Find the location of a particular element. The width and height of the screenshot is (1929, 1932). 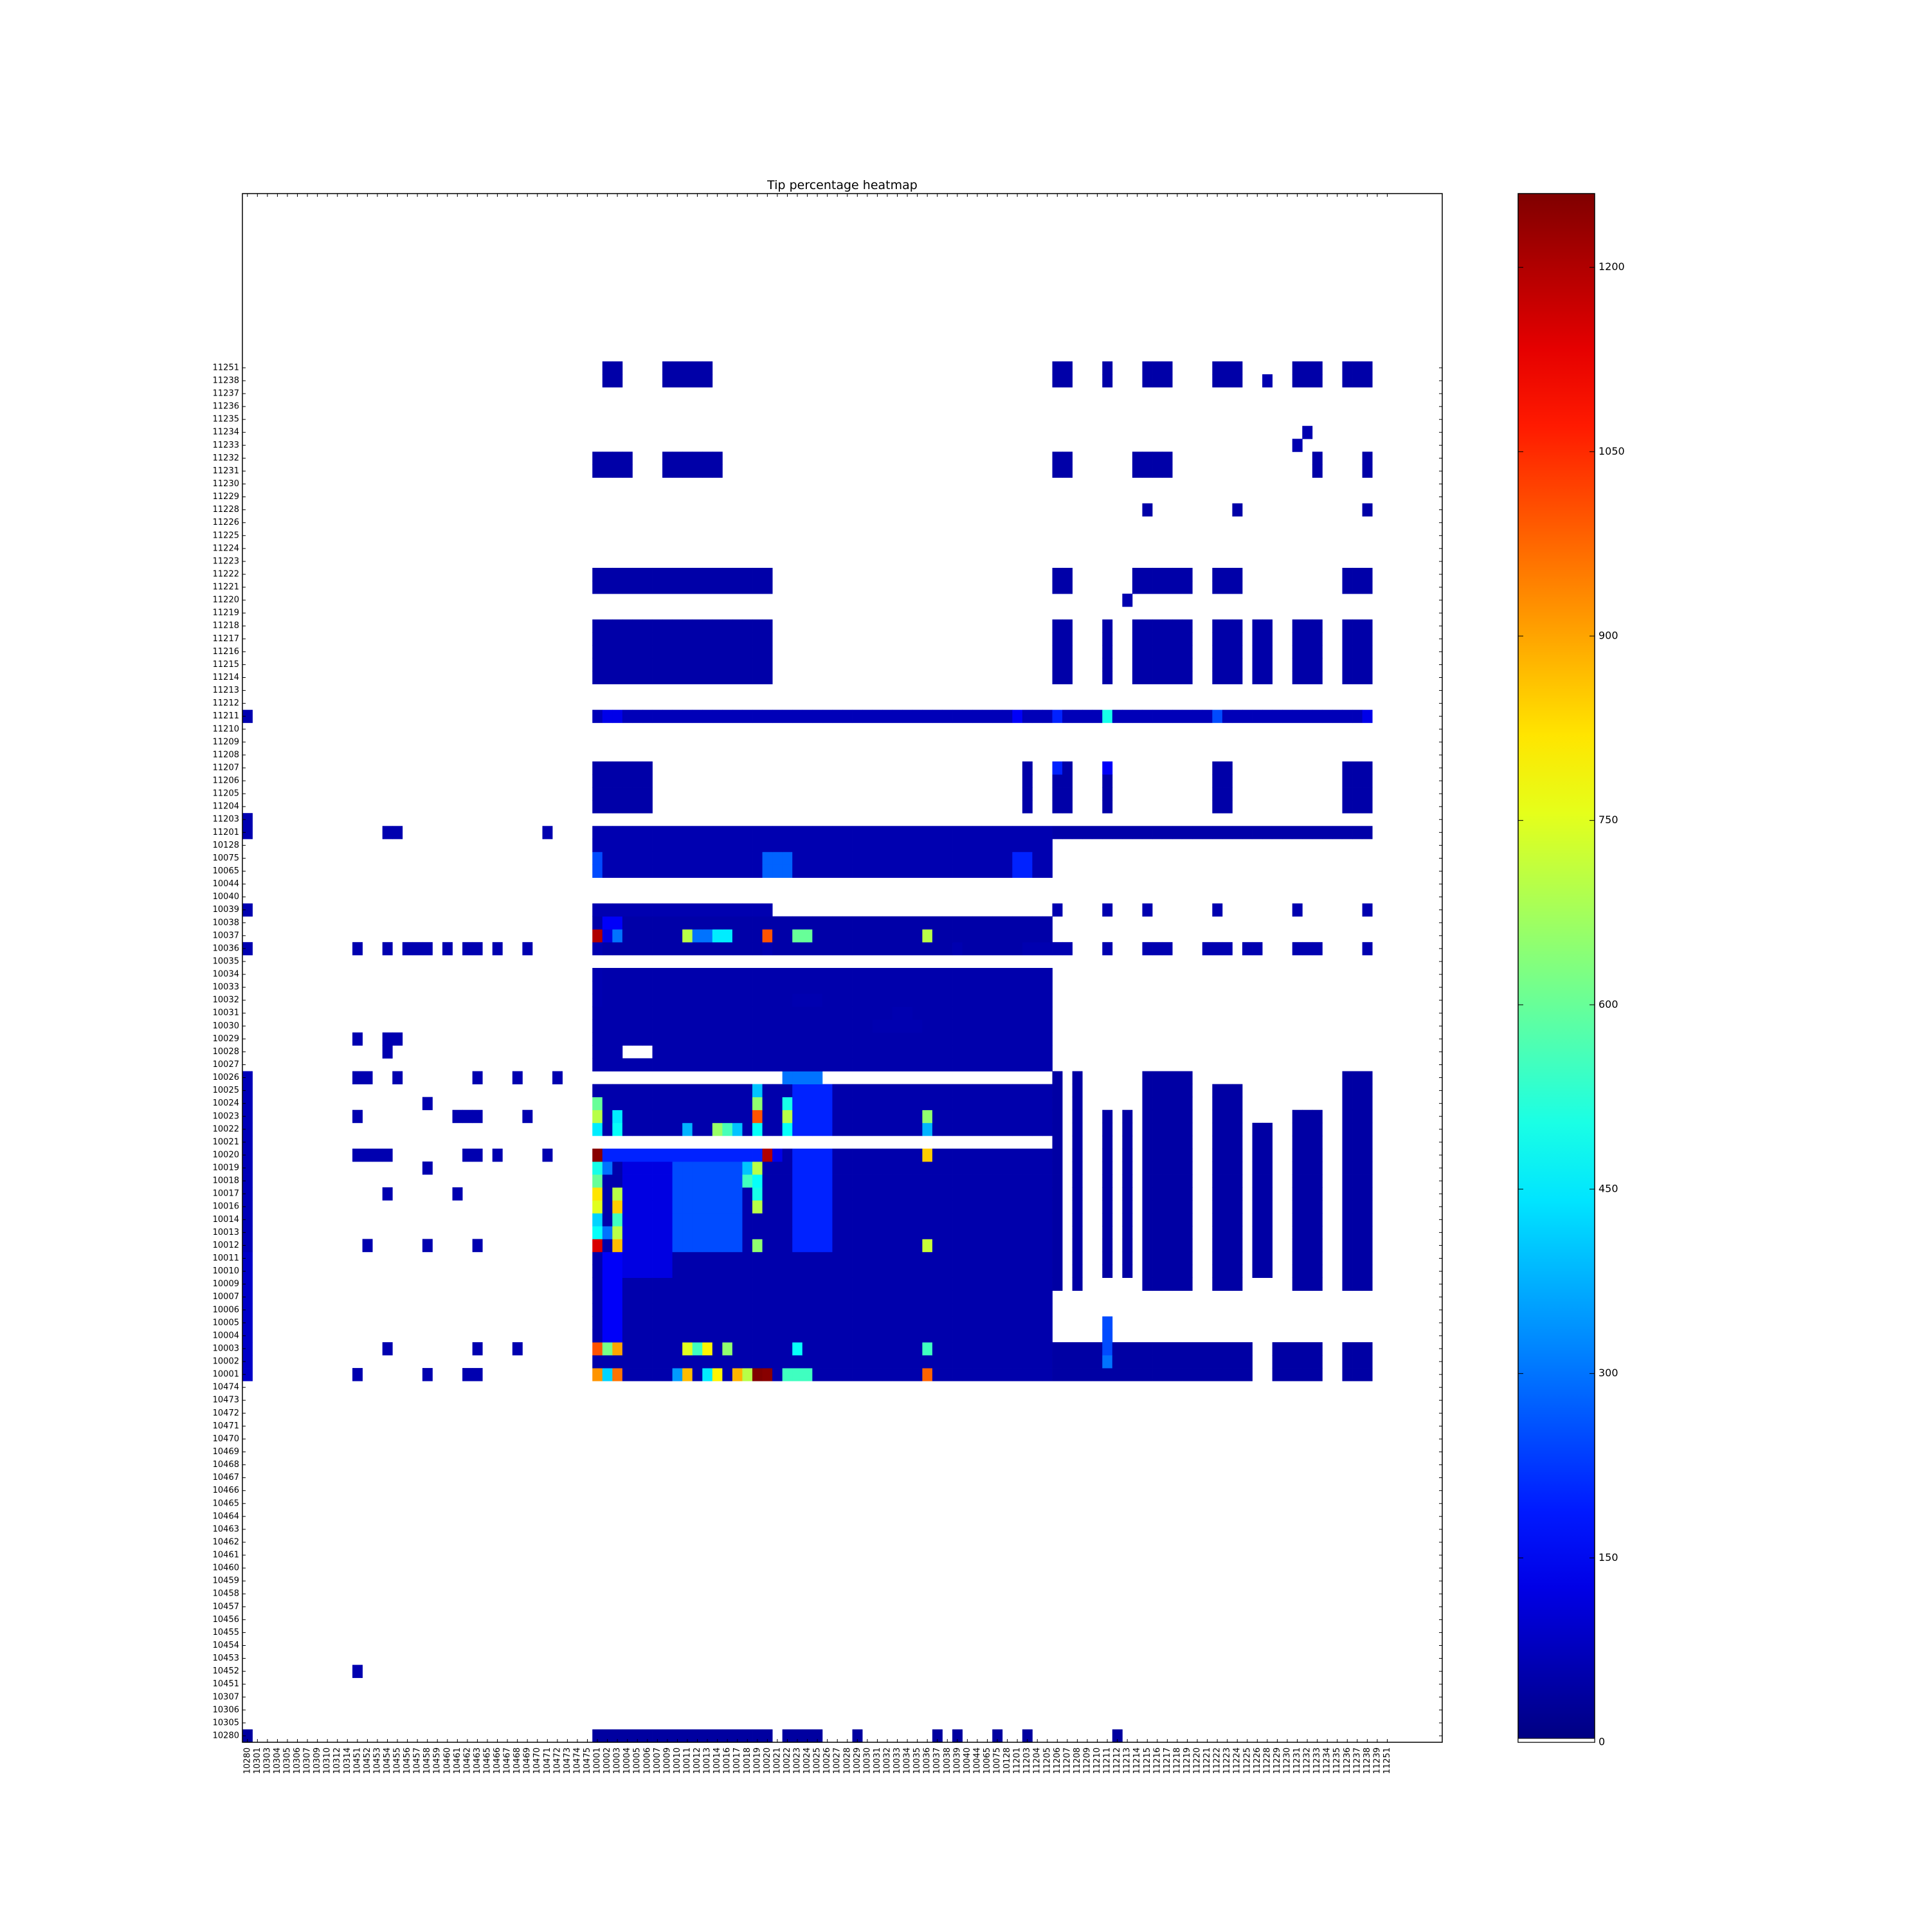

y-tick-label: 10004 is located at coordinates (226, 1335).